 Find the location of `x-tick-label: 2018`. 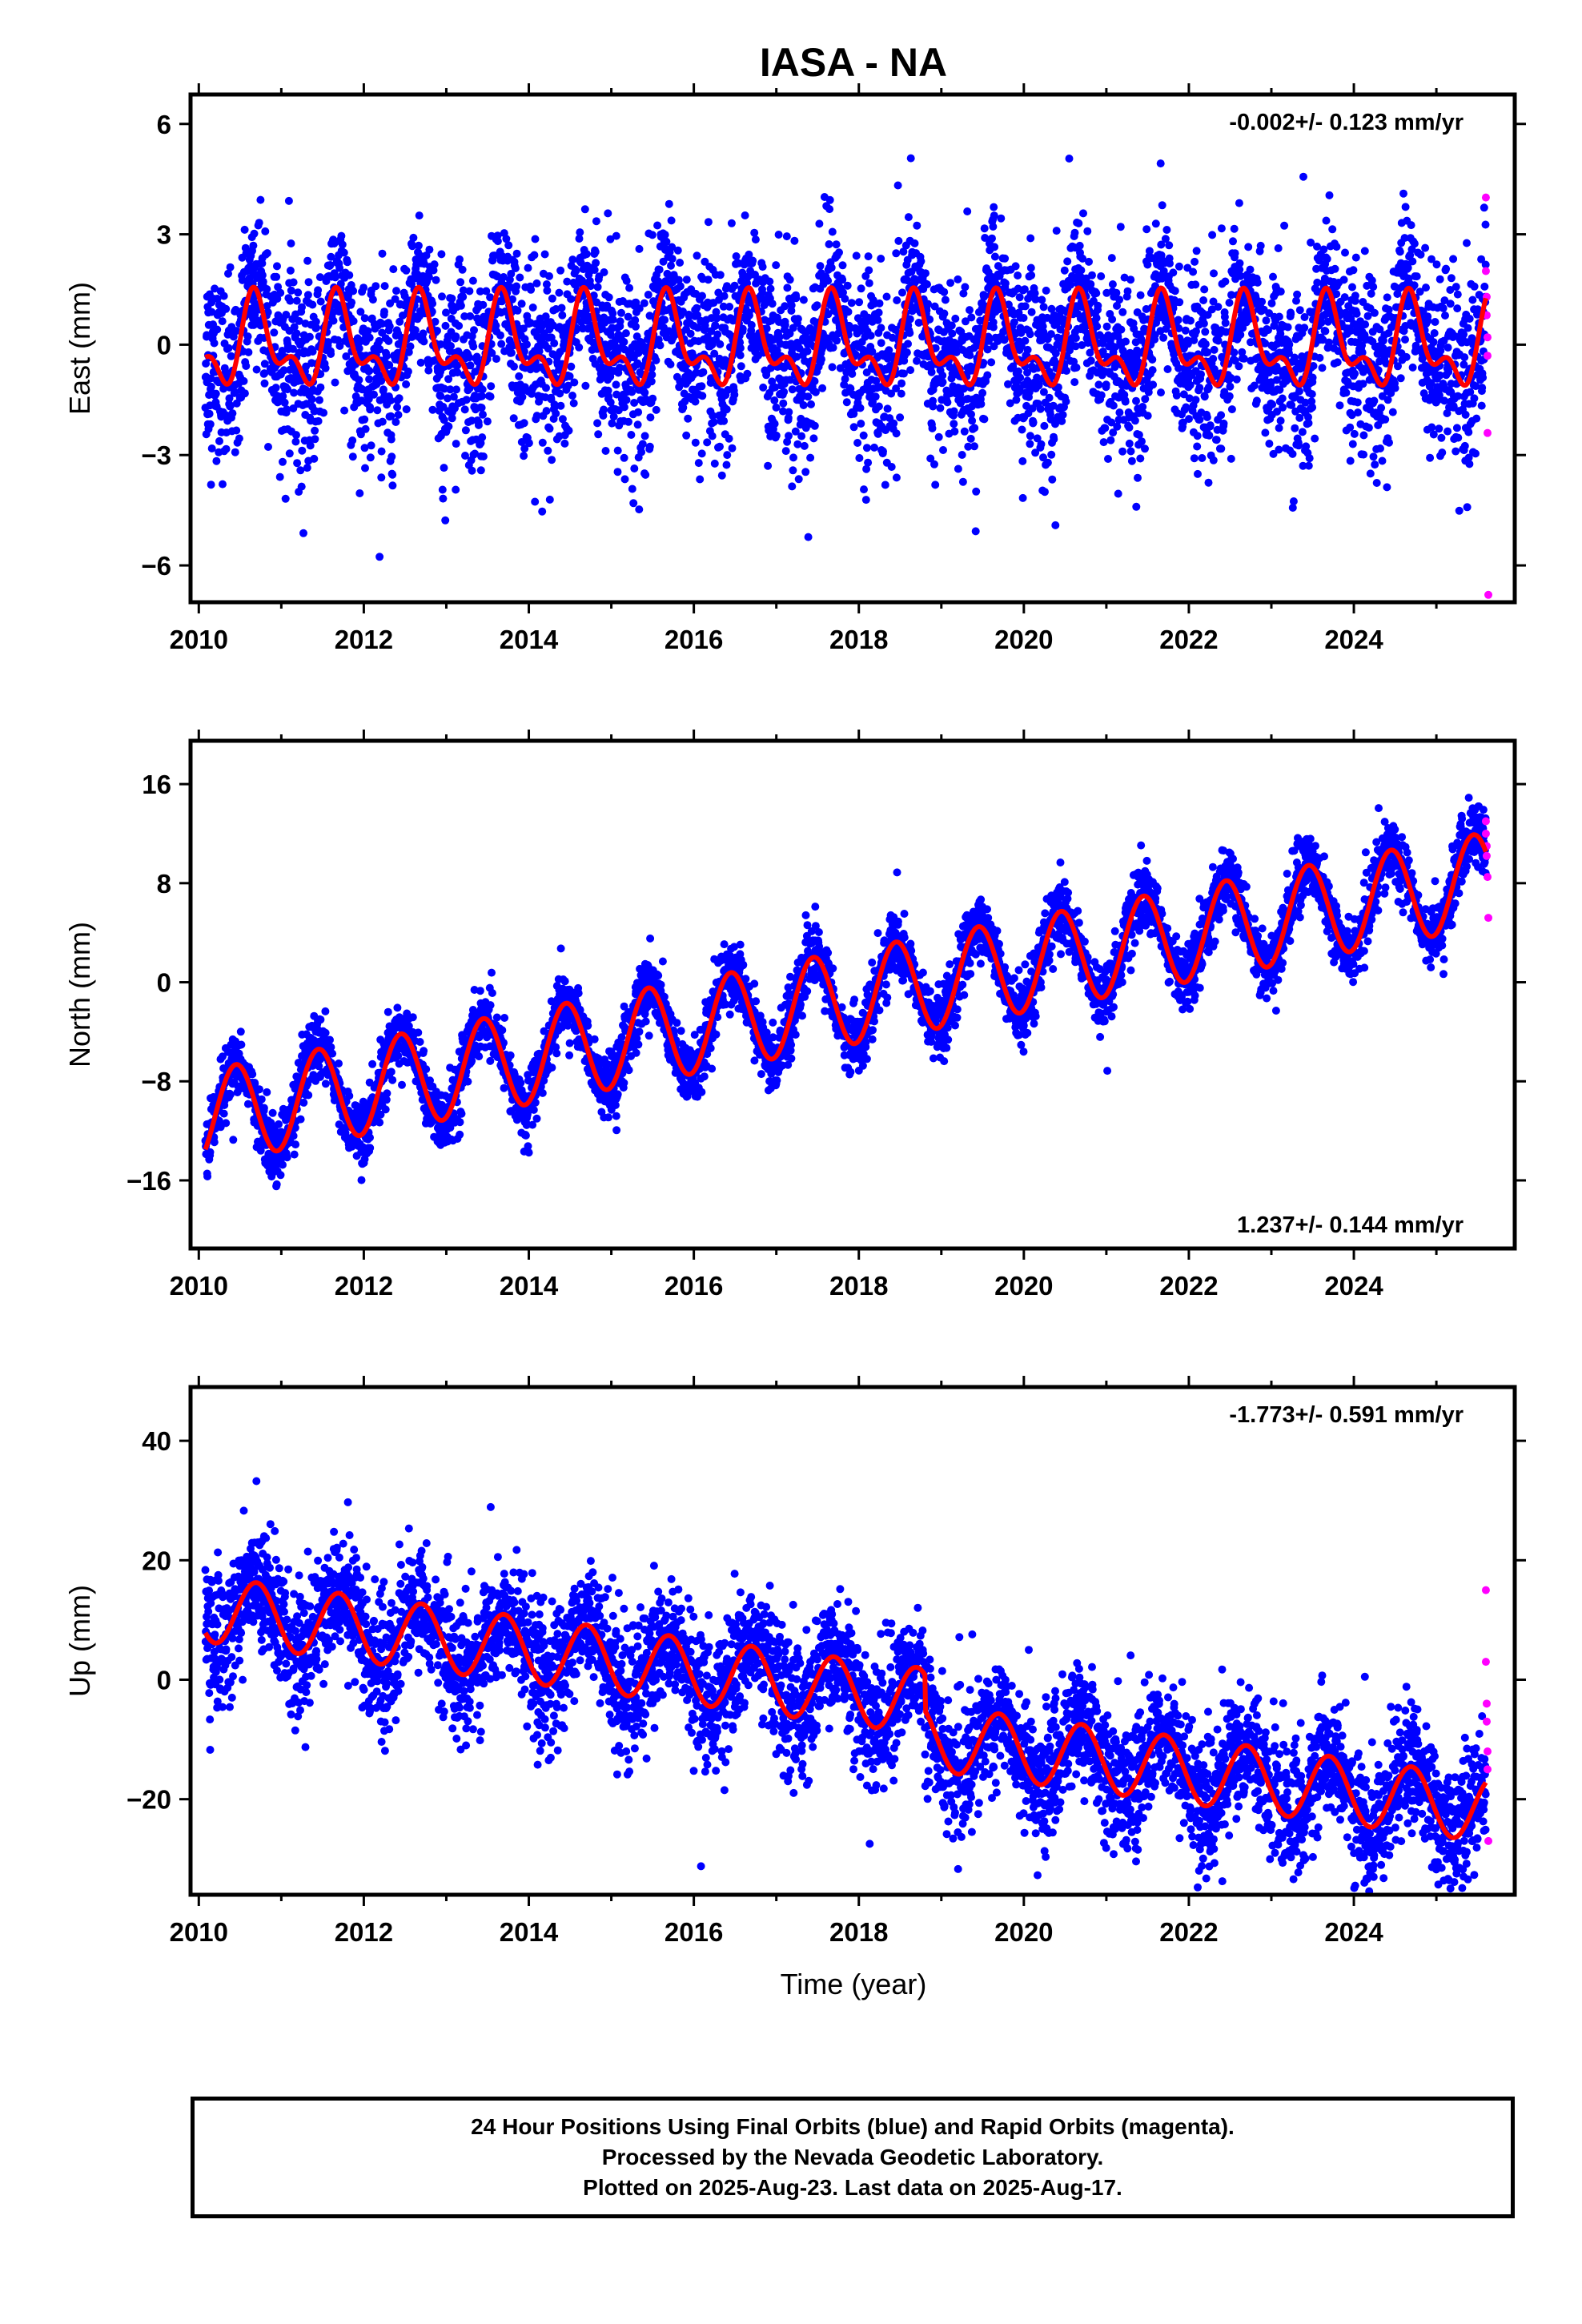

x-tick-label: 2018 is located at coordinates (858, 639).